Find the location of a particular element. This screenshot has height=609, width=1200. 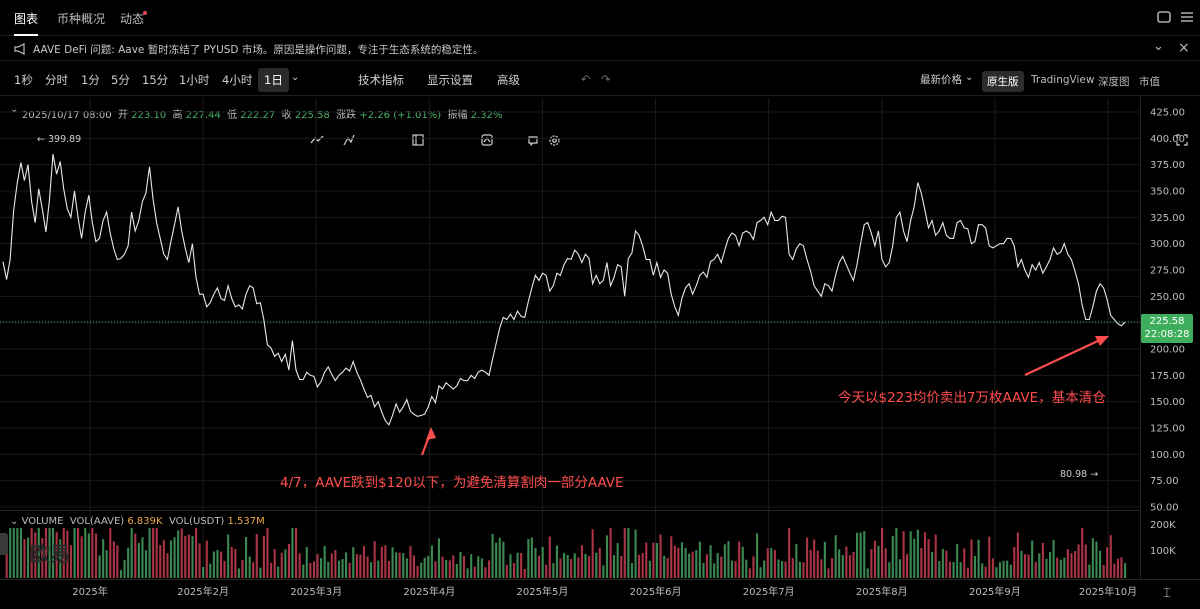

interval-1d: 1日 is located at coordinates (273, 80).